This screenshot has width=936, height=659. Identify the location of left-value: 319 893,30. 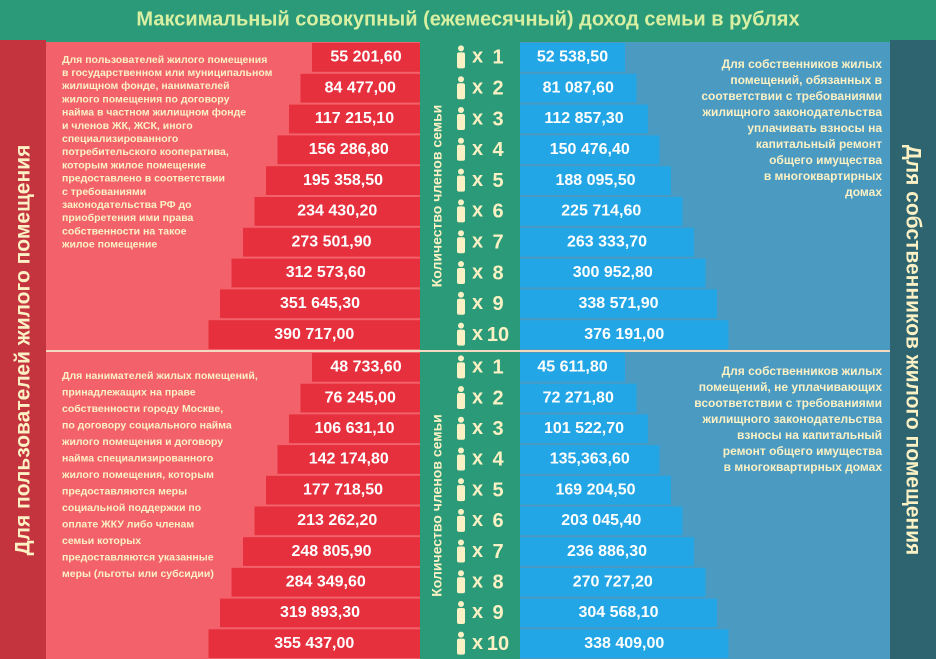
(320, 612).